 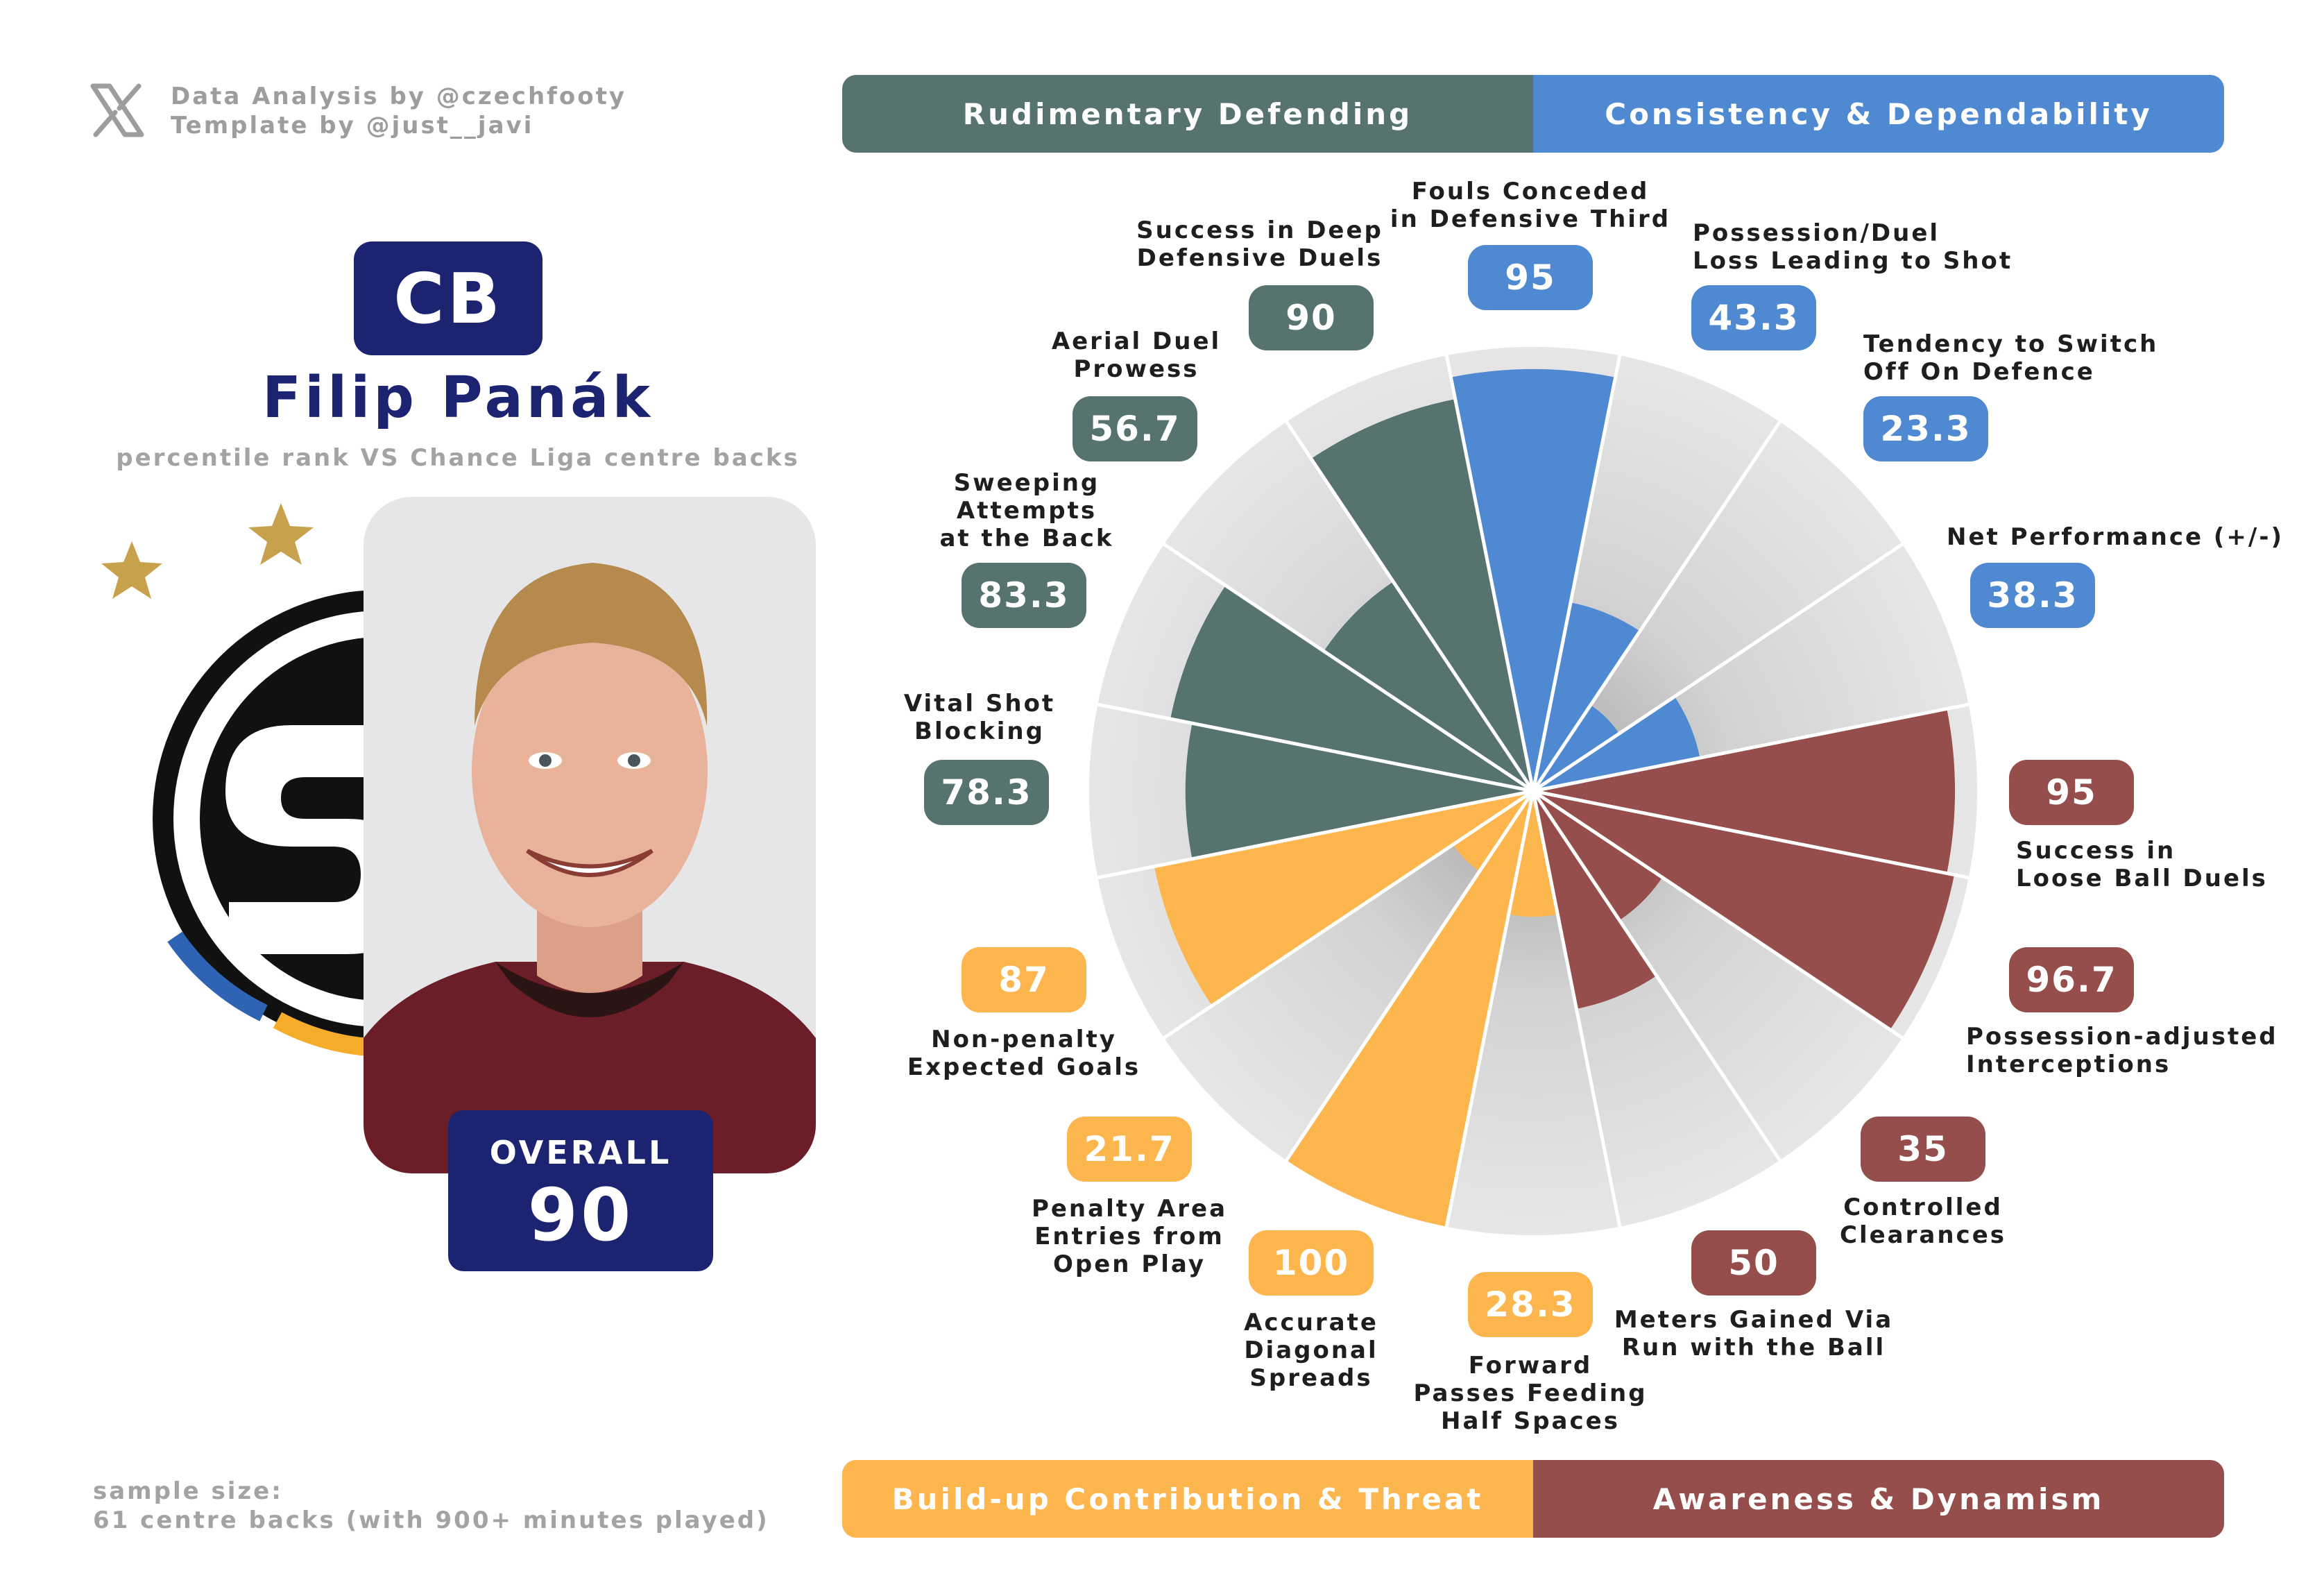 What do you see at coordinates (1853, 247) in the screenshot?
I see `metric-label: Possession/Duel Loss Leading to Shot` at bounding box center [1853, 247].